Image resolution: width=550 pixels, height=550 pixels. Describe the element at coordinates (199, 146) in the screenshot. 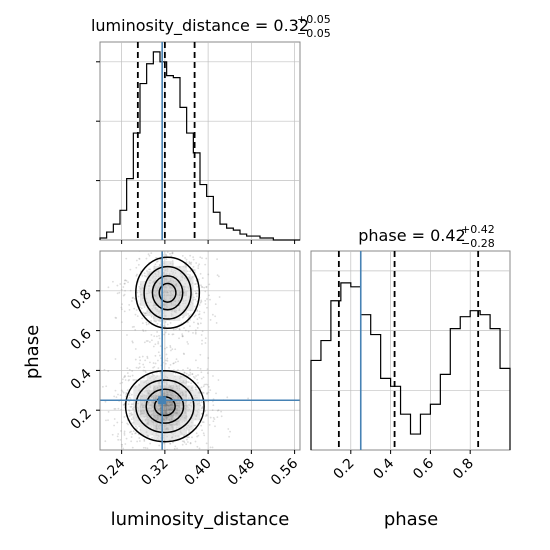

I see `ld-histogram-line` at that location.